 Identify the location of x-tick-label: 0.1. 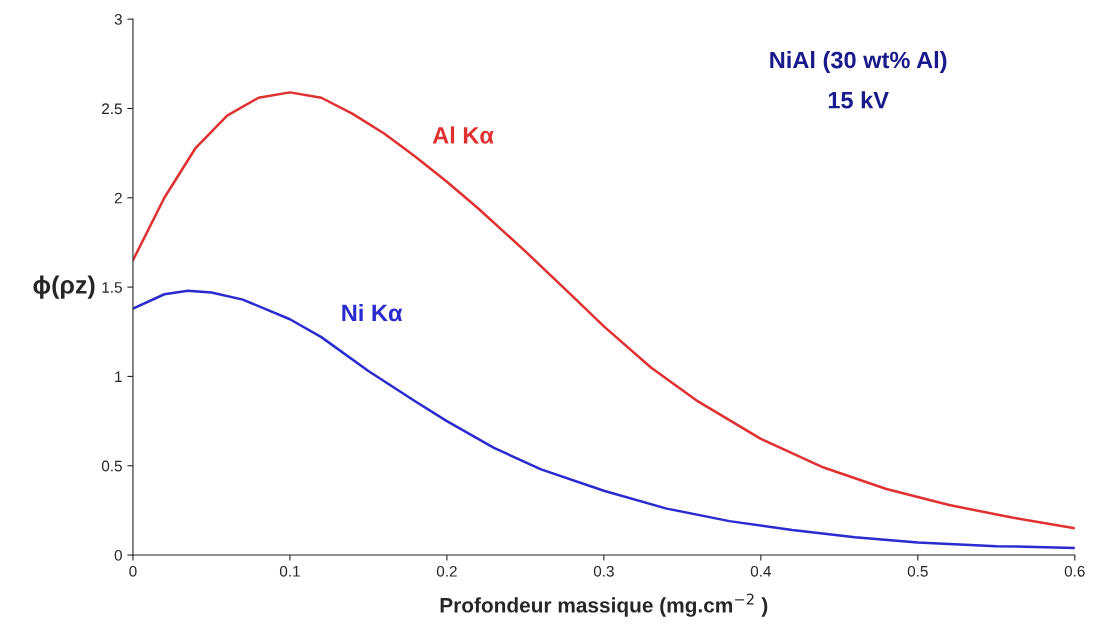
(289, 571).